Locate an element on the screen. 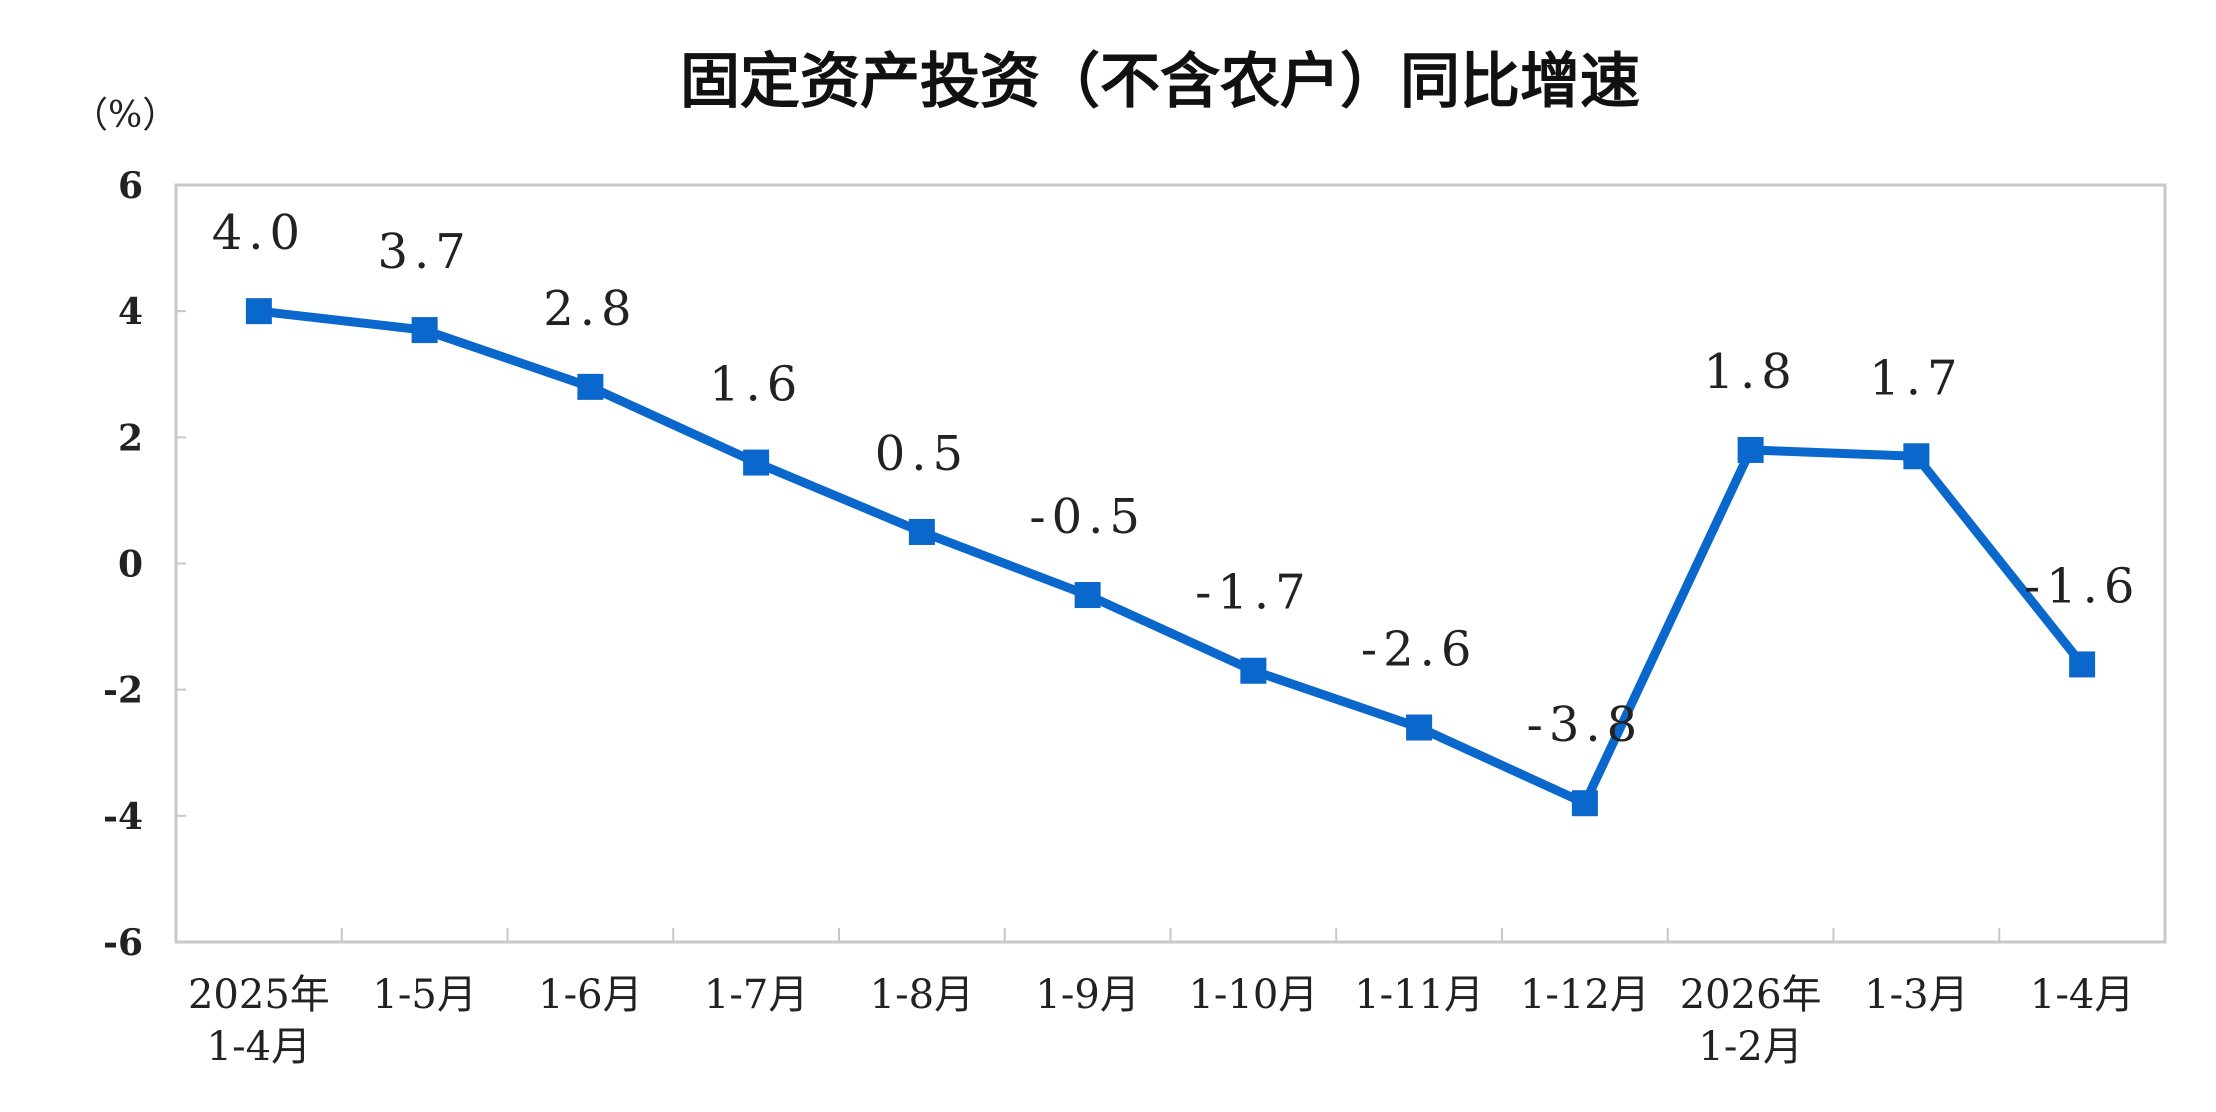 The image size is (2216, 1112). data-label: -1.6 is located at coordinates (2082, 586).